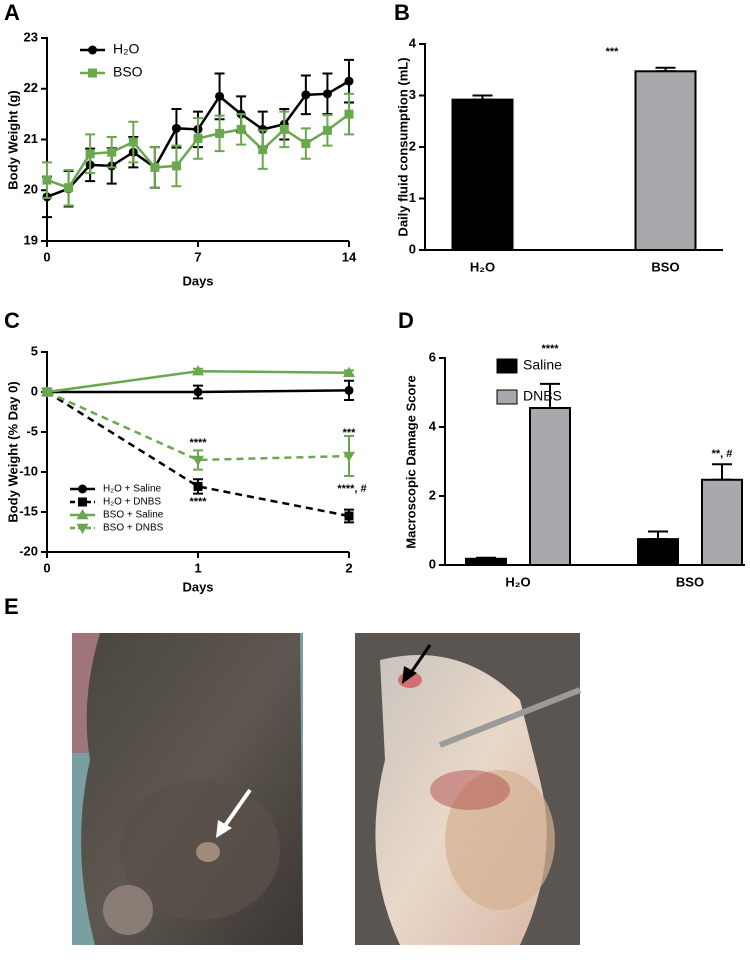 This screenshot has width=750, height=965. What do you see at coordinates (34, 350) in the screenshot?
I see `y-tick-label: 5` at bounding box center [34, 350].